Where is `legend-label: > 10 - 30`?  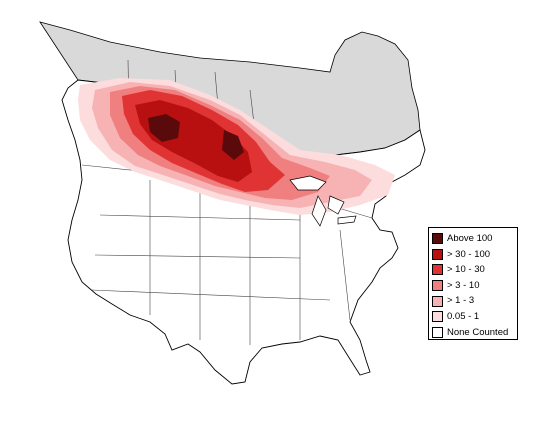 legend-label: > 10 - 30 is located at coordinates (466, 270).